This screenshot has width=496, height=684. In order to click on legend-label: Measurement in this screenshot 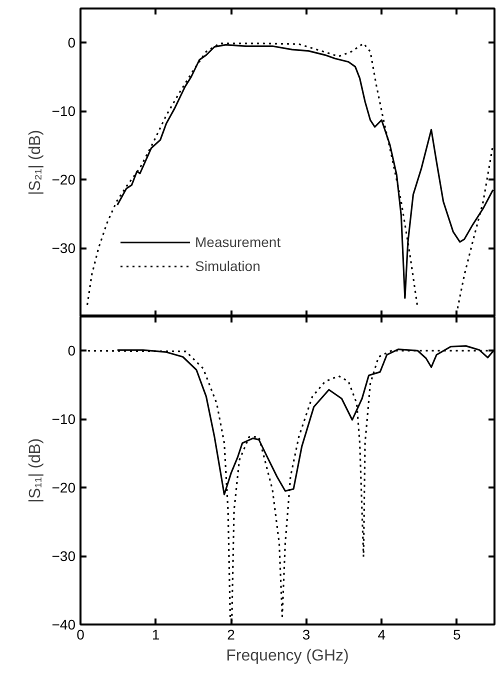, I will do `click(238, 242)`.